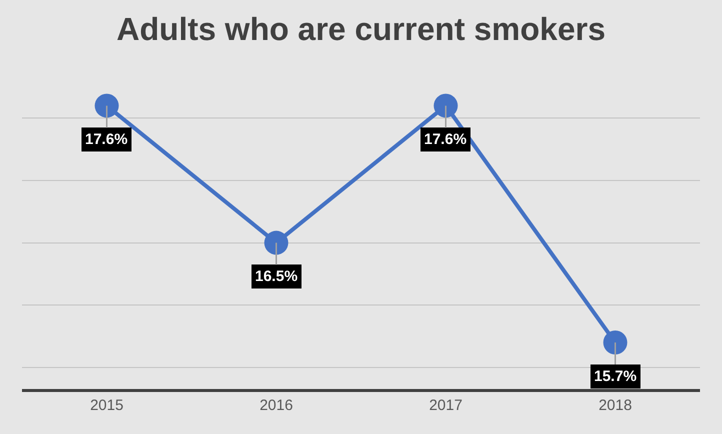  Describe the element at coordinates (107, 405) in the screenshot. I see `x-tick-label: 2015` at that location.